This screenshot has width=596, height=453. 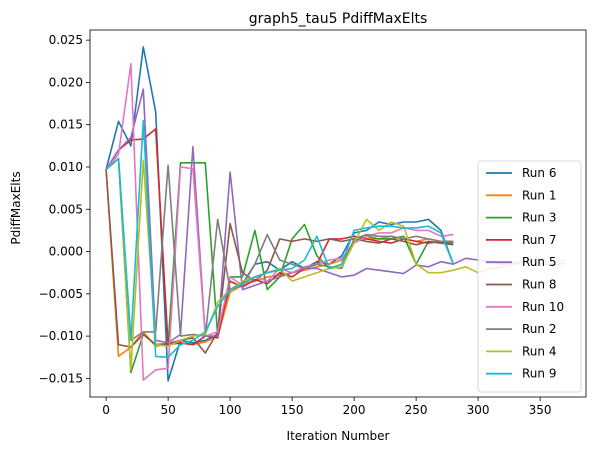 I want to click on legend-label: Run 2, so click(x=539, y=329).